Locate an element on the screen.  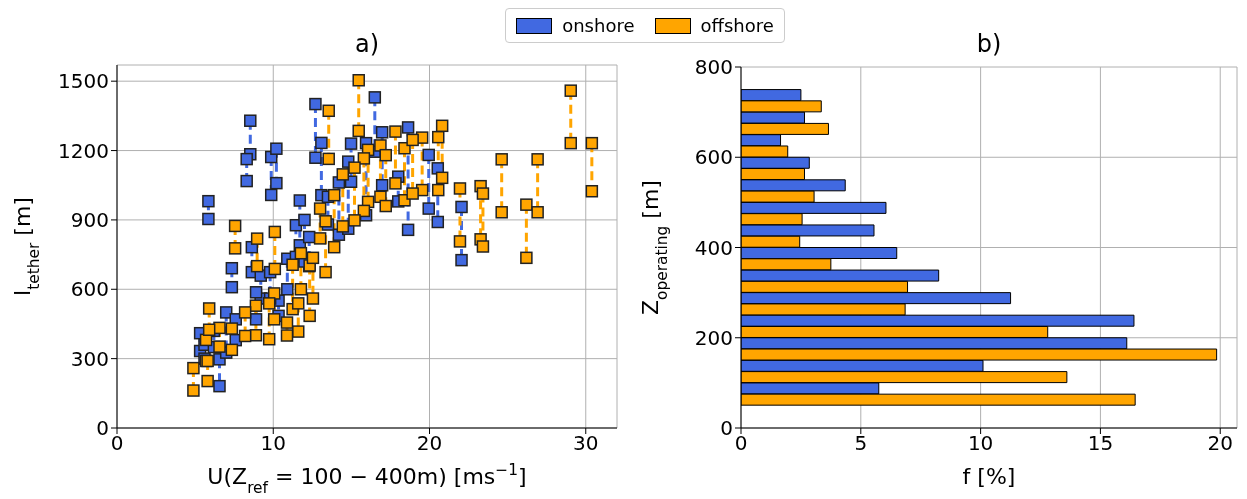
chart-title: a) is located at coordinates (367, 44).